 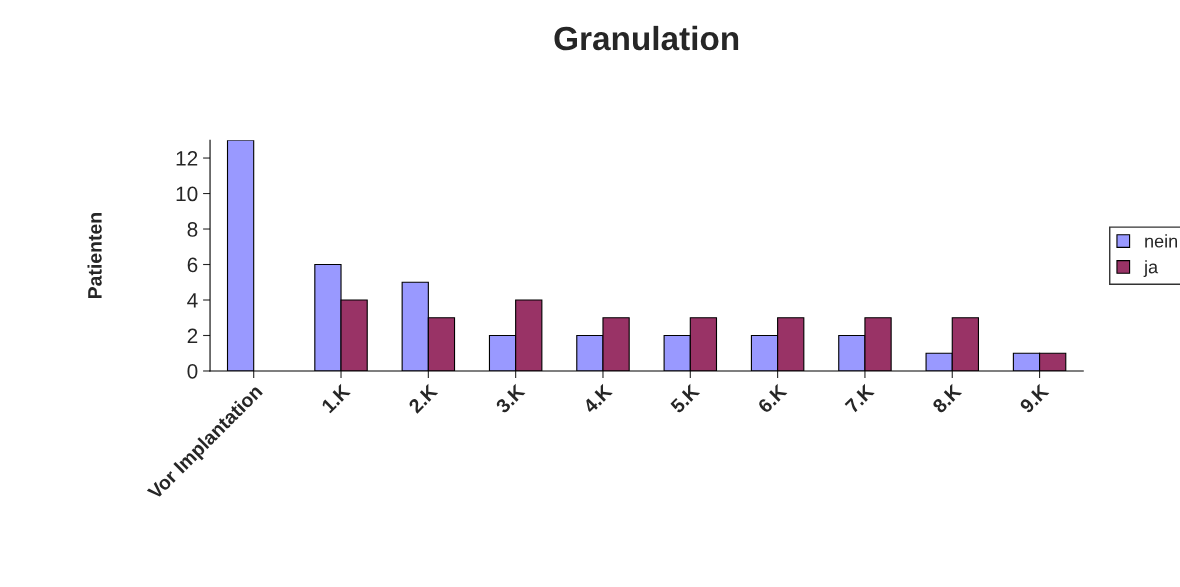 I want to click on x-tick-label: 8.K, so click(x=947, y=398).